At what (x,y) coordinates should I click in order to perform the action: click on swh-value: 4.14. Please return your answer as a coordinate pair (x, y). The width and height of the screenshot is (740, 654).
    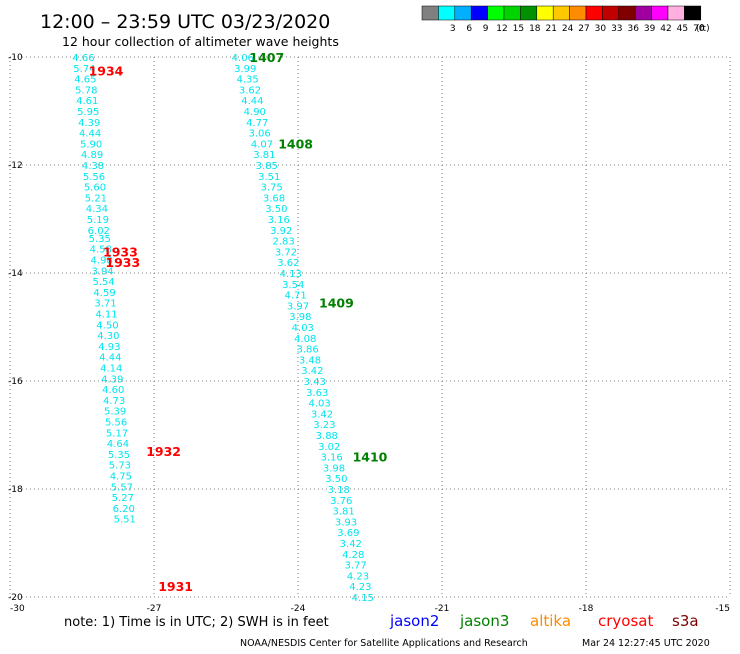
    Looking at the image, I should click on (111, 369).